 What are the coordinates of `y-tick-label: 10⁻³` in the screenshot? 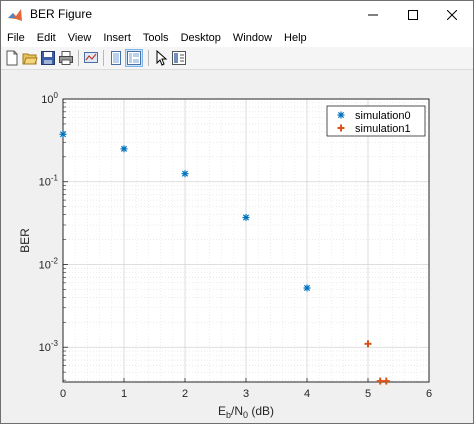 It's located at (49, 346).